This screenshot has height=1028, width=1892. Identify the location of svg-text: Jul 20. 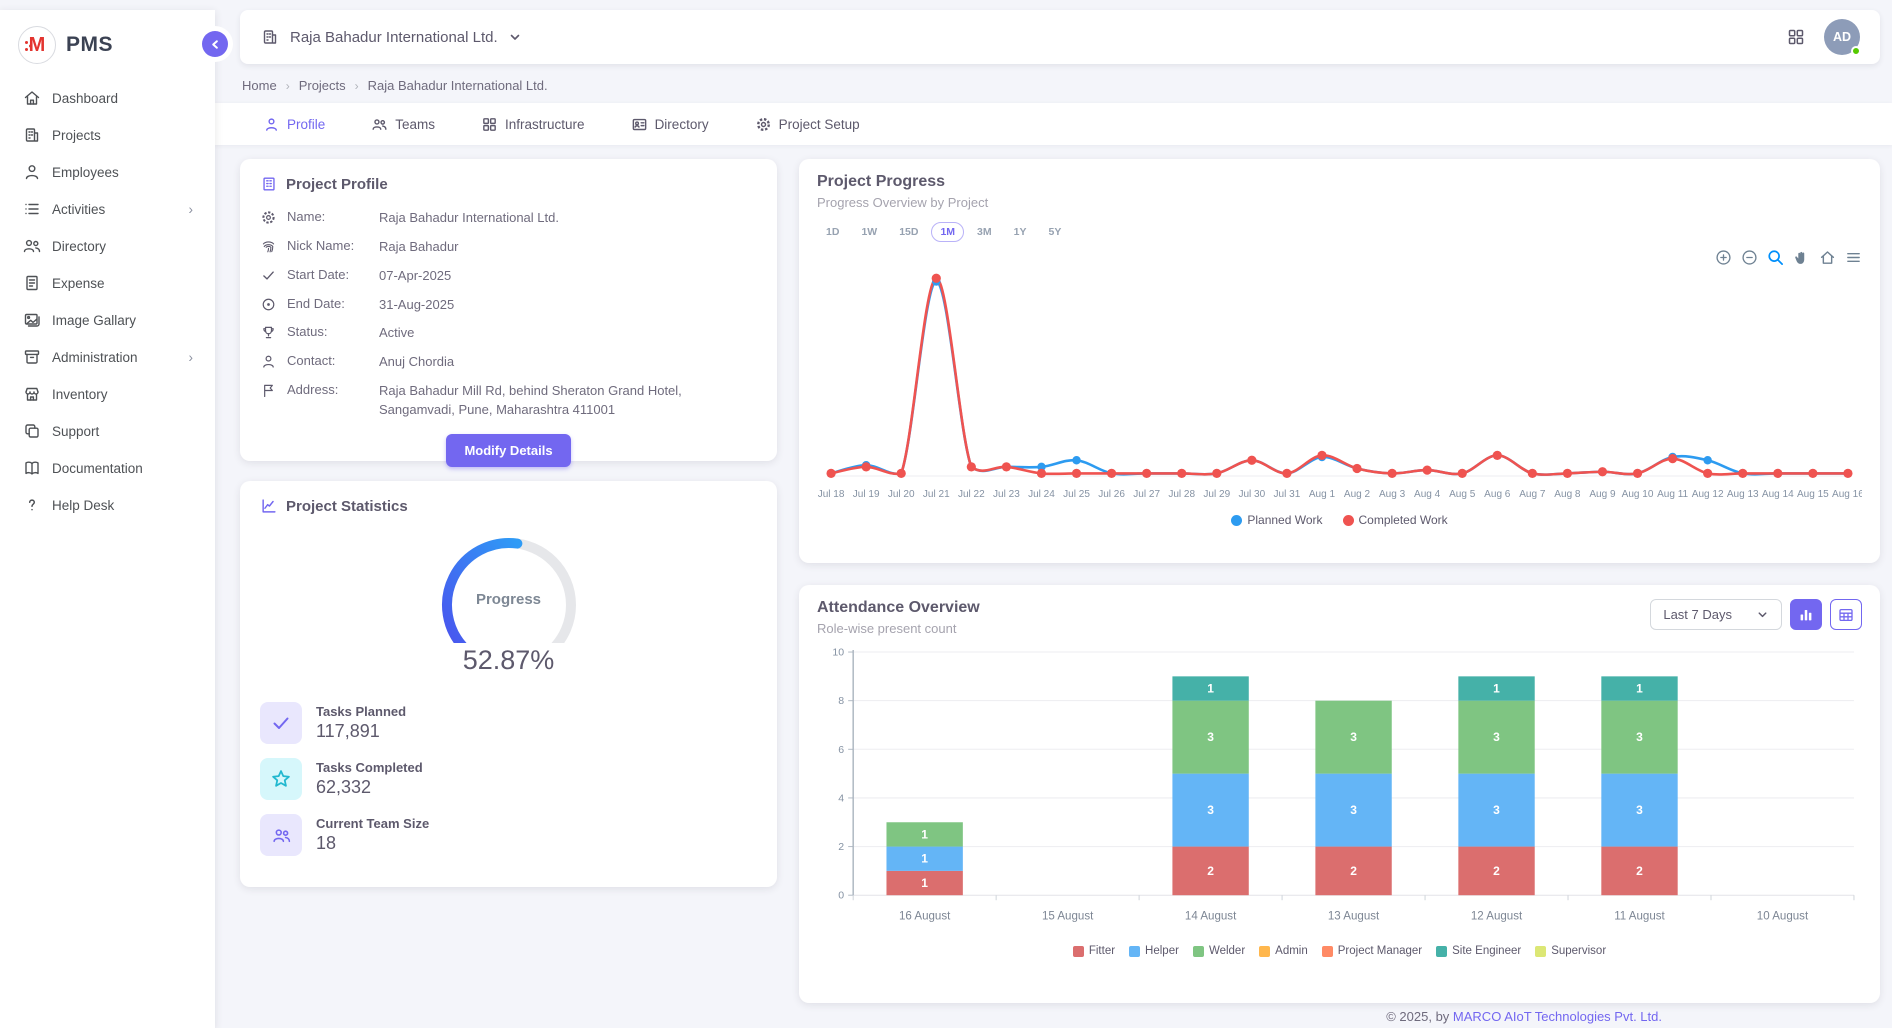
(901, 494).